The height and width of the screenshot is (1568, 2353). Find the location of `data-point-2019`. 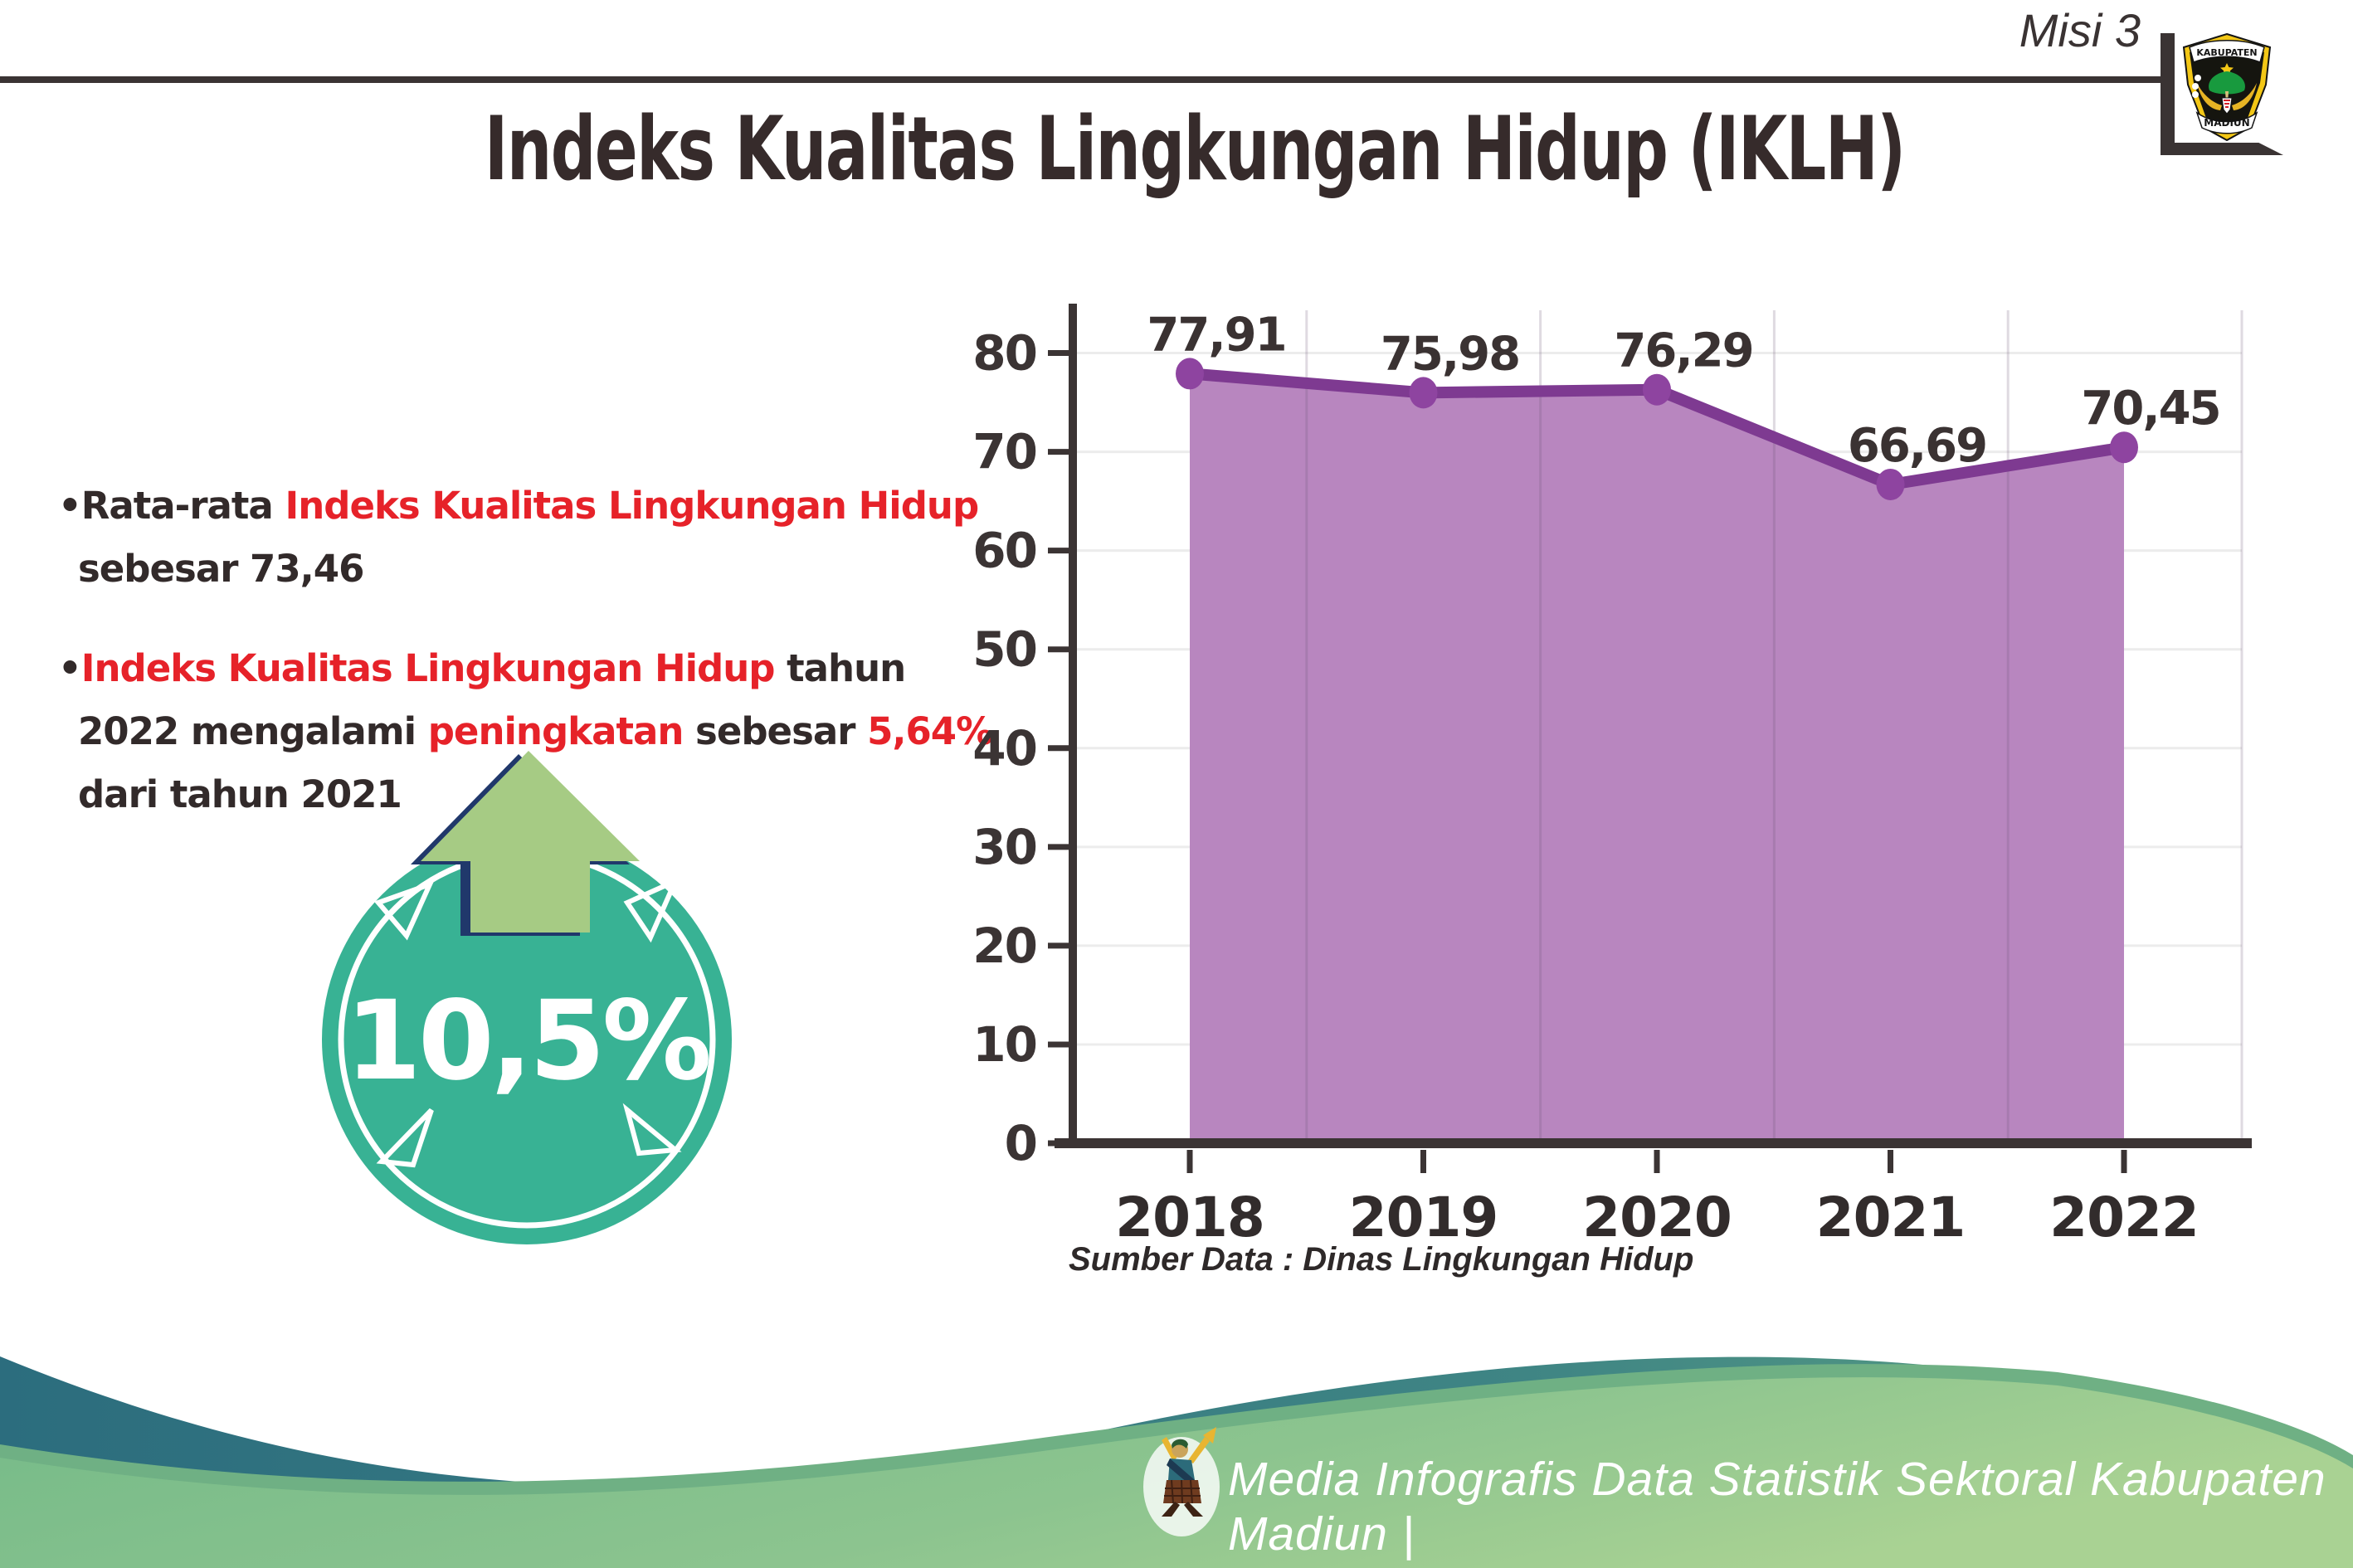

data-point-2019 is located at coordinates (1423, 393).